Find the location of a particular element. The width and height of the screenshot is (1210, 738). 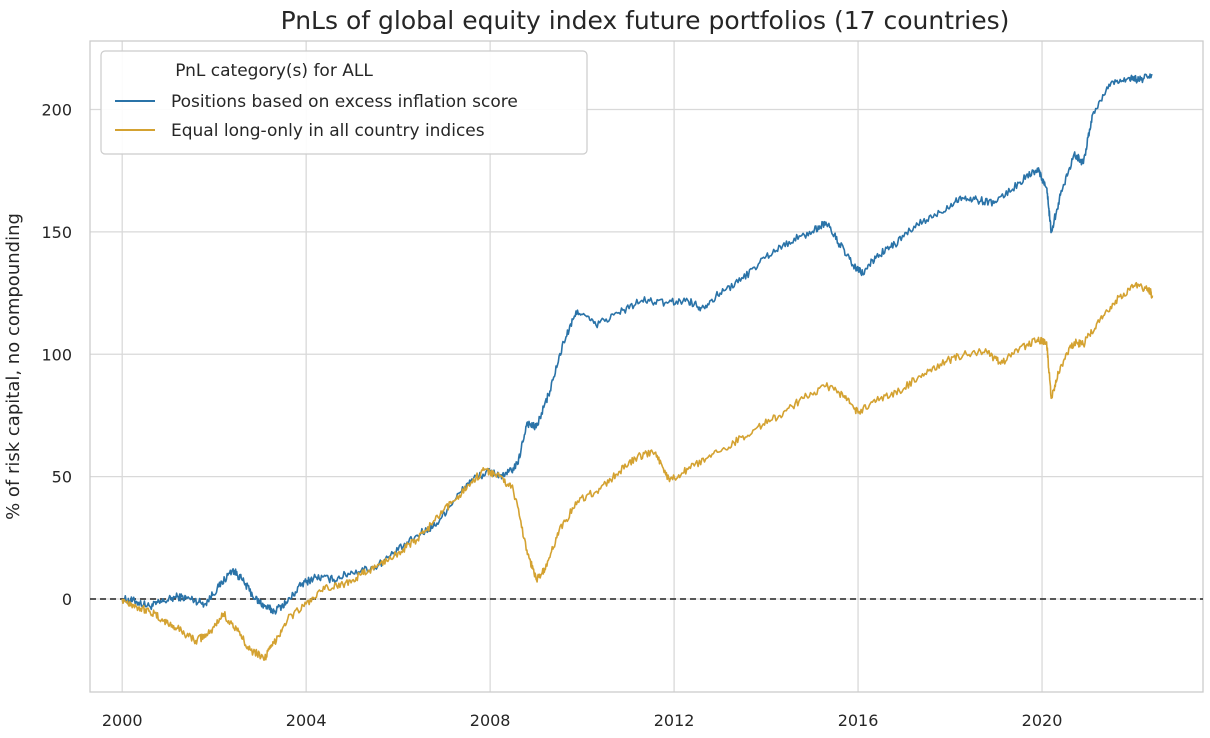

x-tick-label: 2016 is located at coordinates (858, 720).